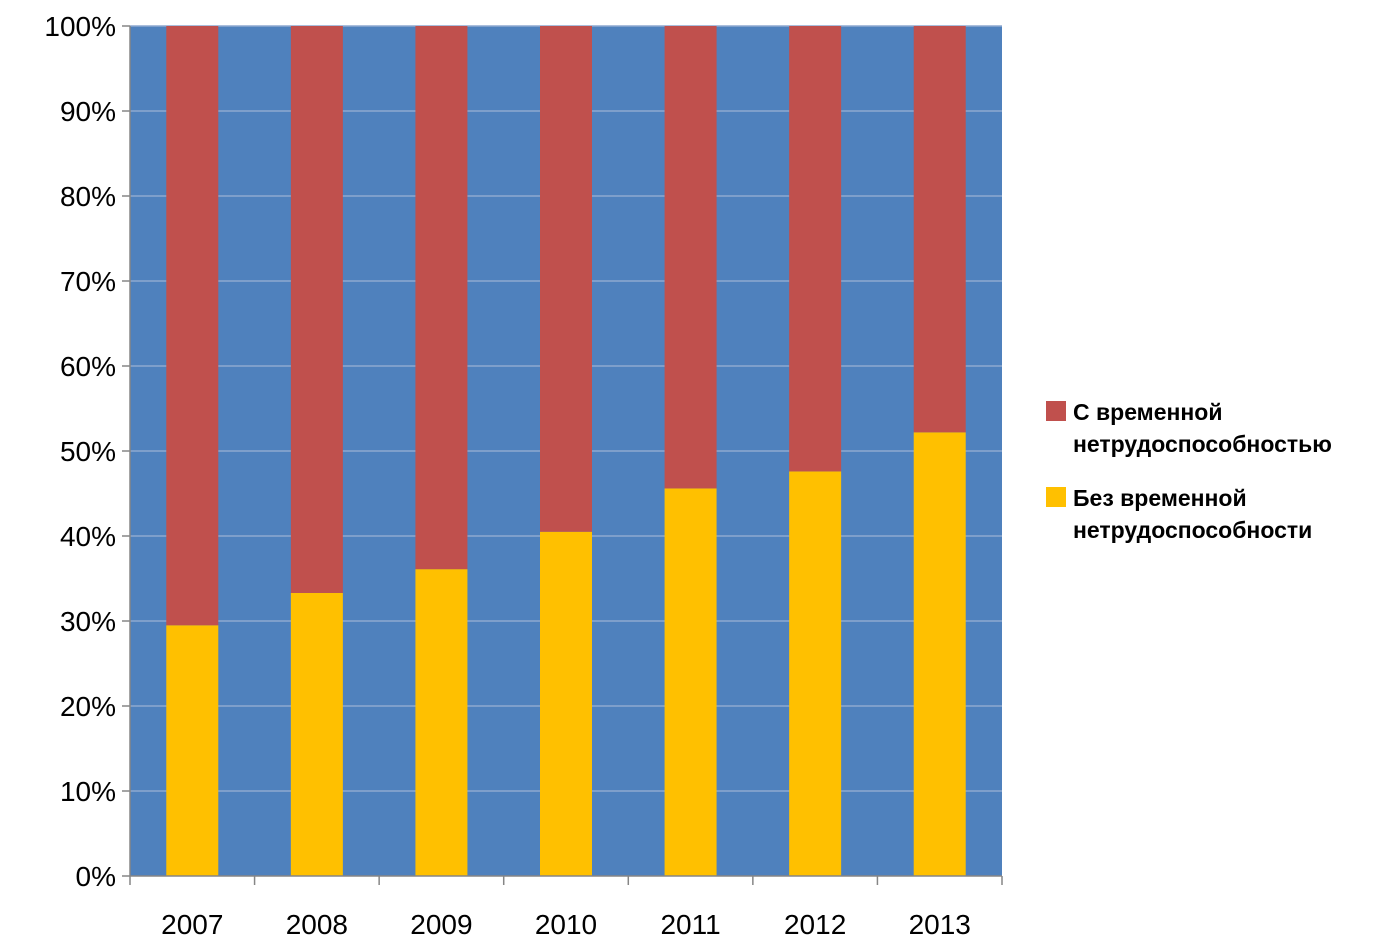 Image resolution: width=1384 pixels, height=940 pixels. I want to click on x-tick-label: 2007, so click(192, 924).